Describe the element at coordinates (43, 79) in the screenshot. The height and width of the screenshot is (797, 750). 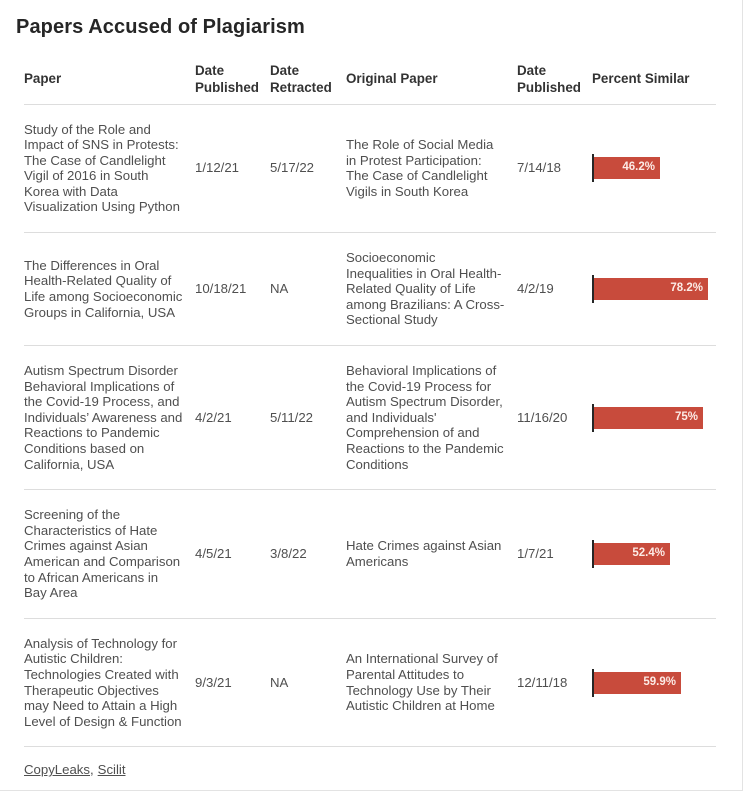
I see `column-header-paper: Paper` at that location.